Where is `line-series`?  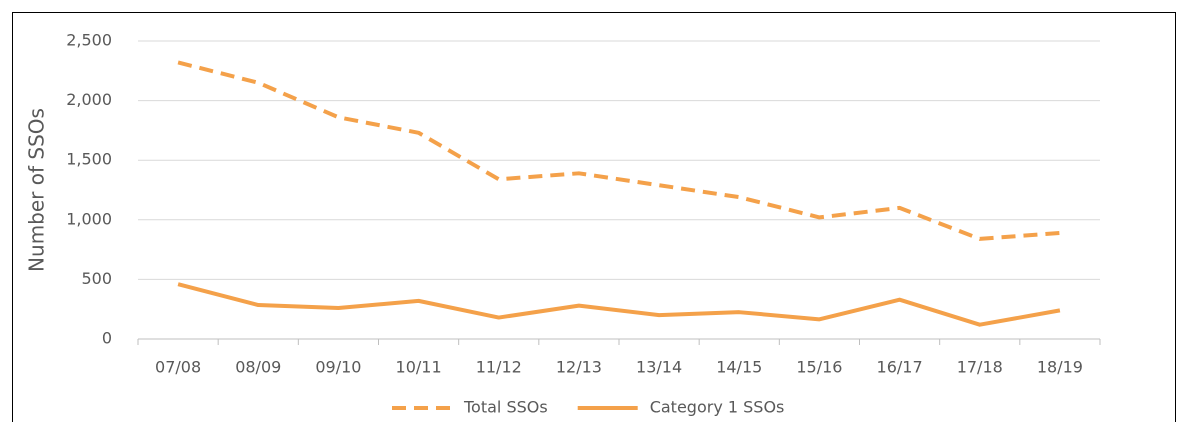 line-series is located at coordinates (619, 304).